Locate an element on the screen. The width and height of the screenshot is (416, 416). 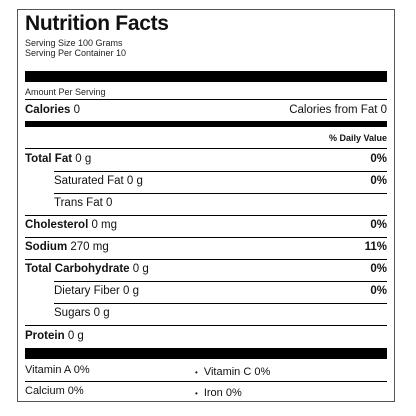
nutrient-name: Sugars is located at coordinates (72, 313).